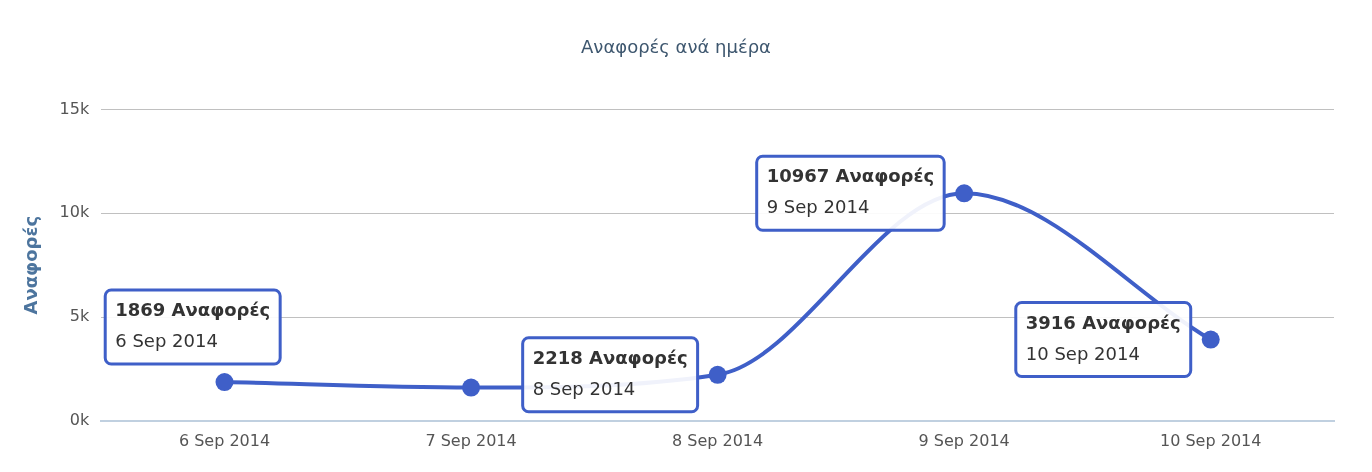 Image resolution: width=1372 pixels, height=472 pixels. What do you see at coordinates (224, 440) in the screenshot?
I see `x-tick-label: 6 Sep 2014` at bounding box center [224, 440].